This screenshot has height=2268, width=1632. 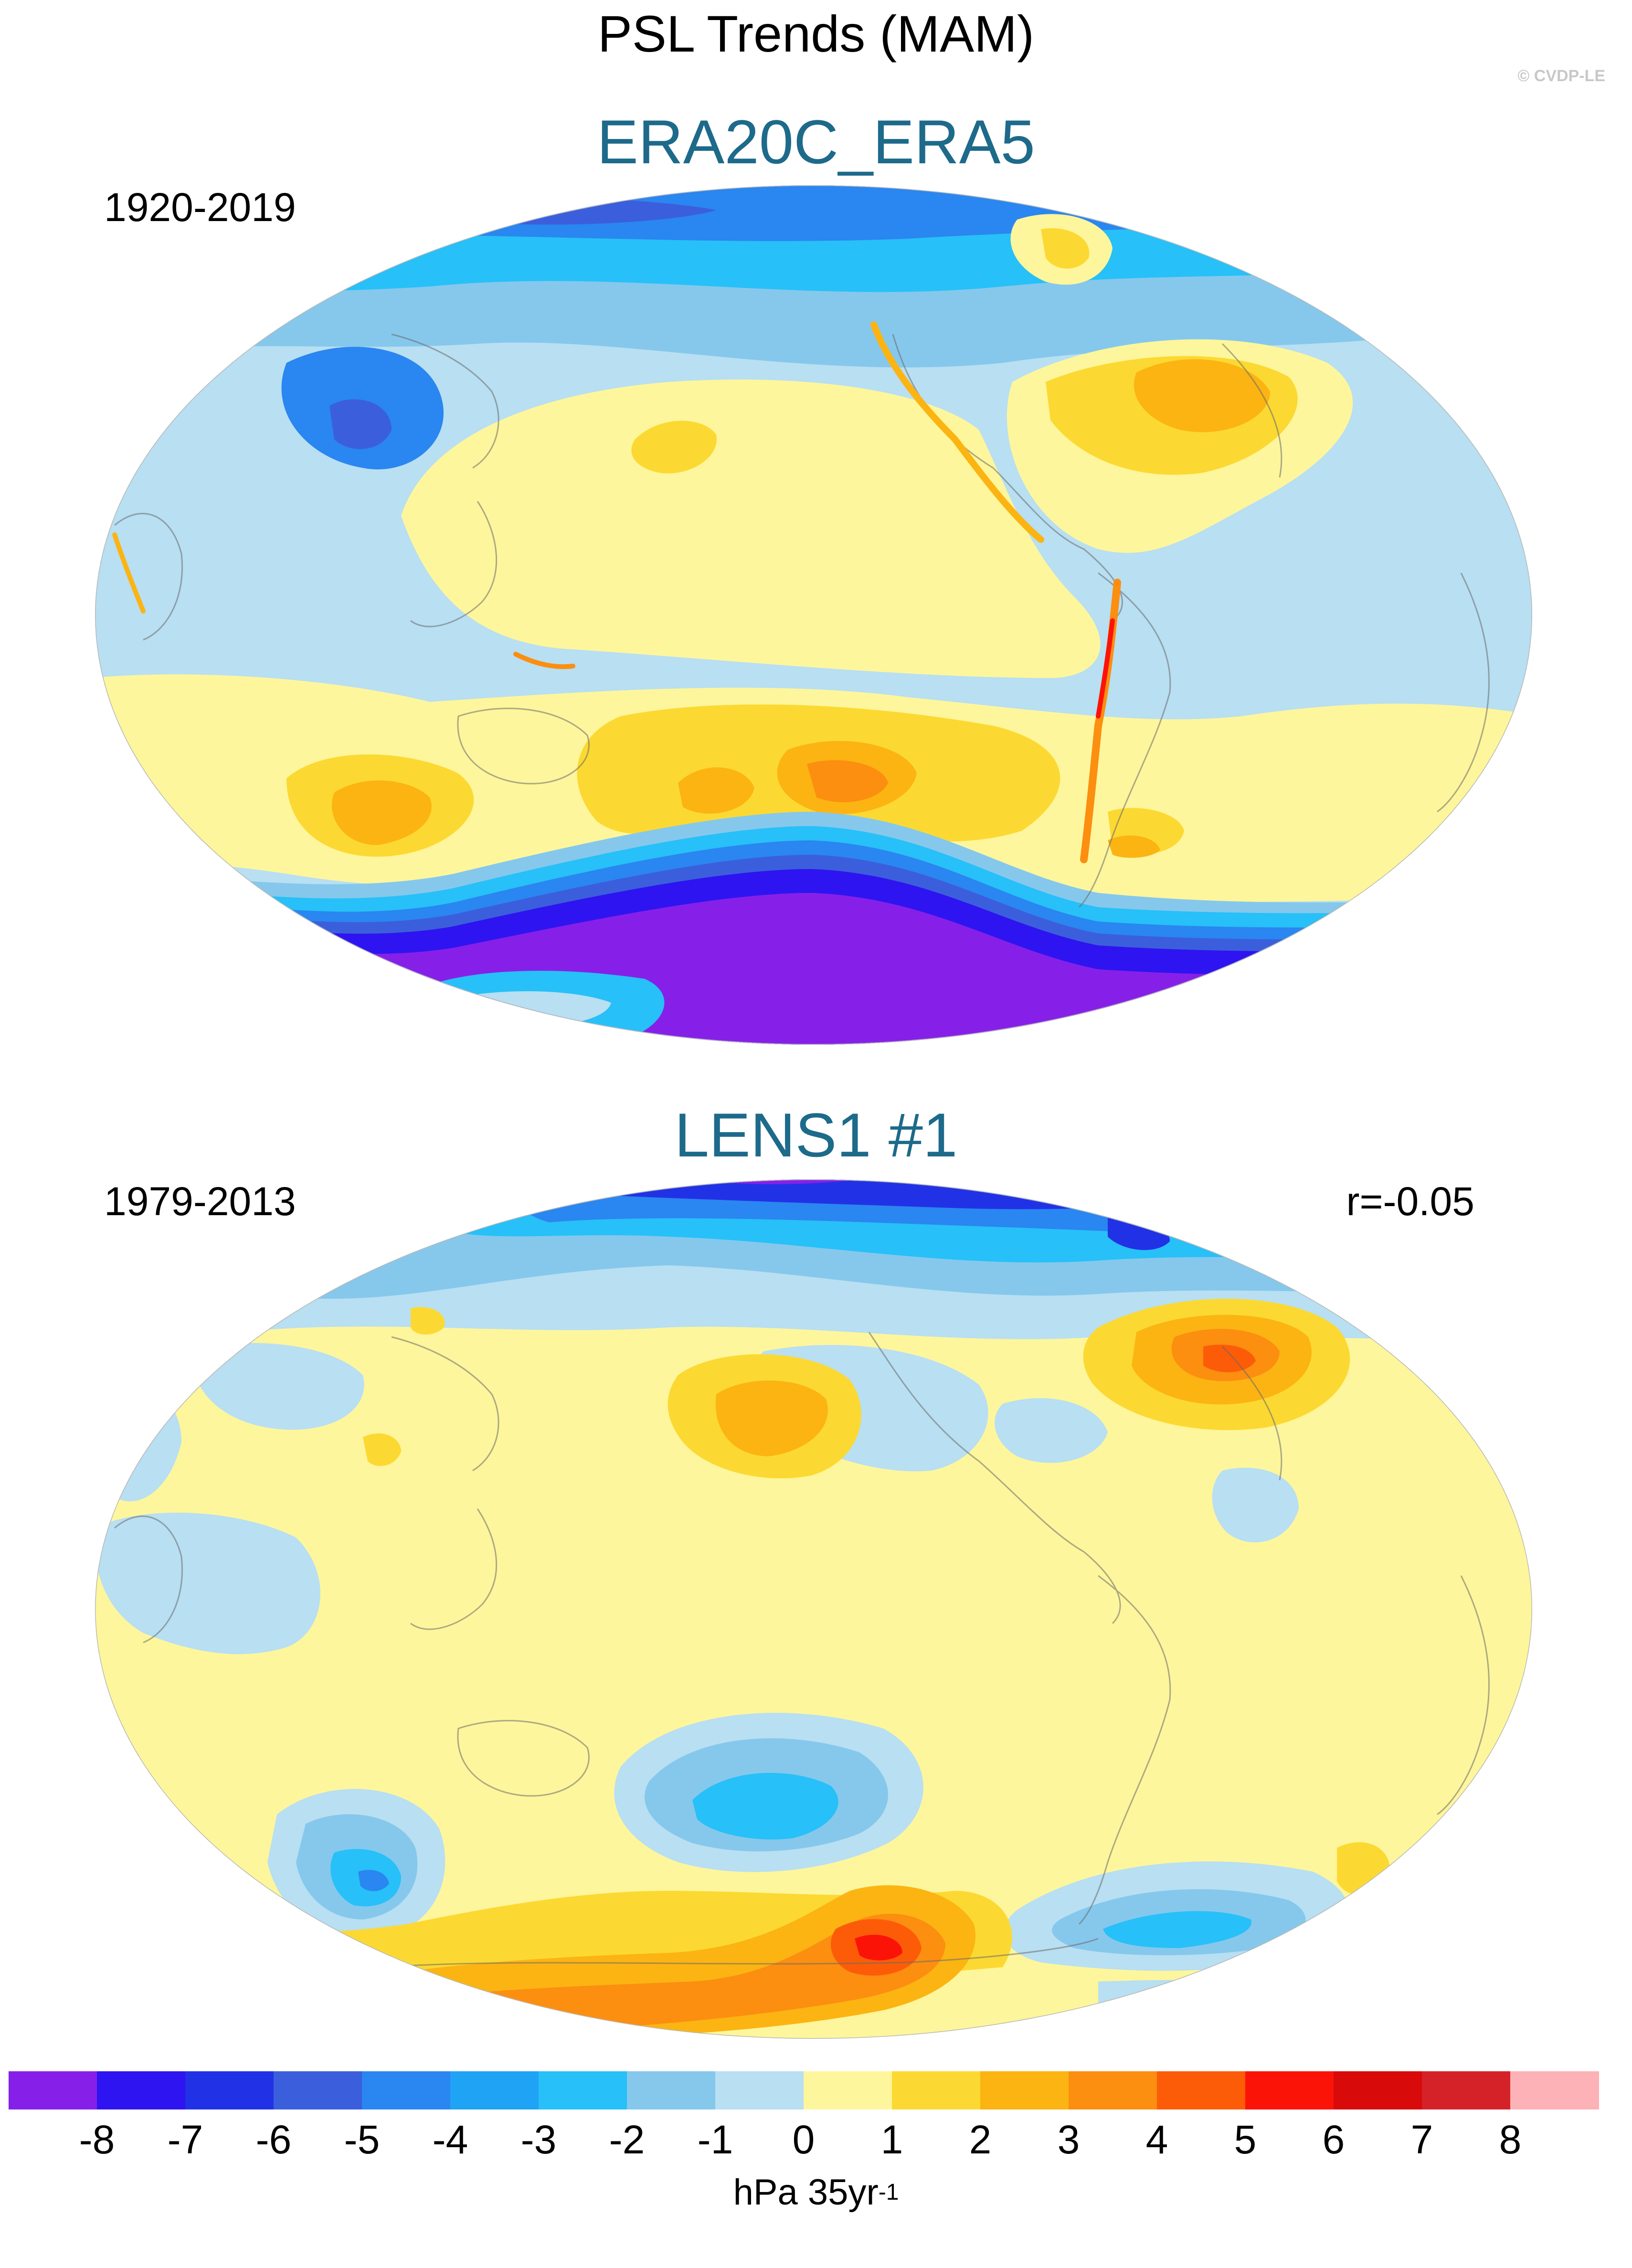 What do you see at coordinates (538, 2139) in the screenshot?
I see `colorbar-tick-label: -3` at bounding box center [538, 2139].